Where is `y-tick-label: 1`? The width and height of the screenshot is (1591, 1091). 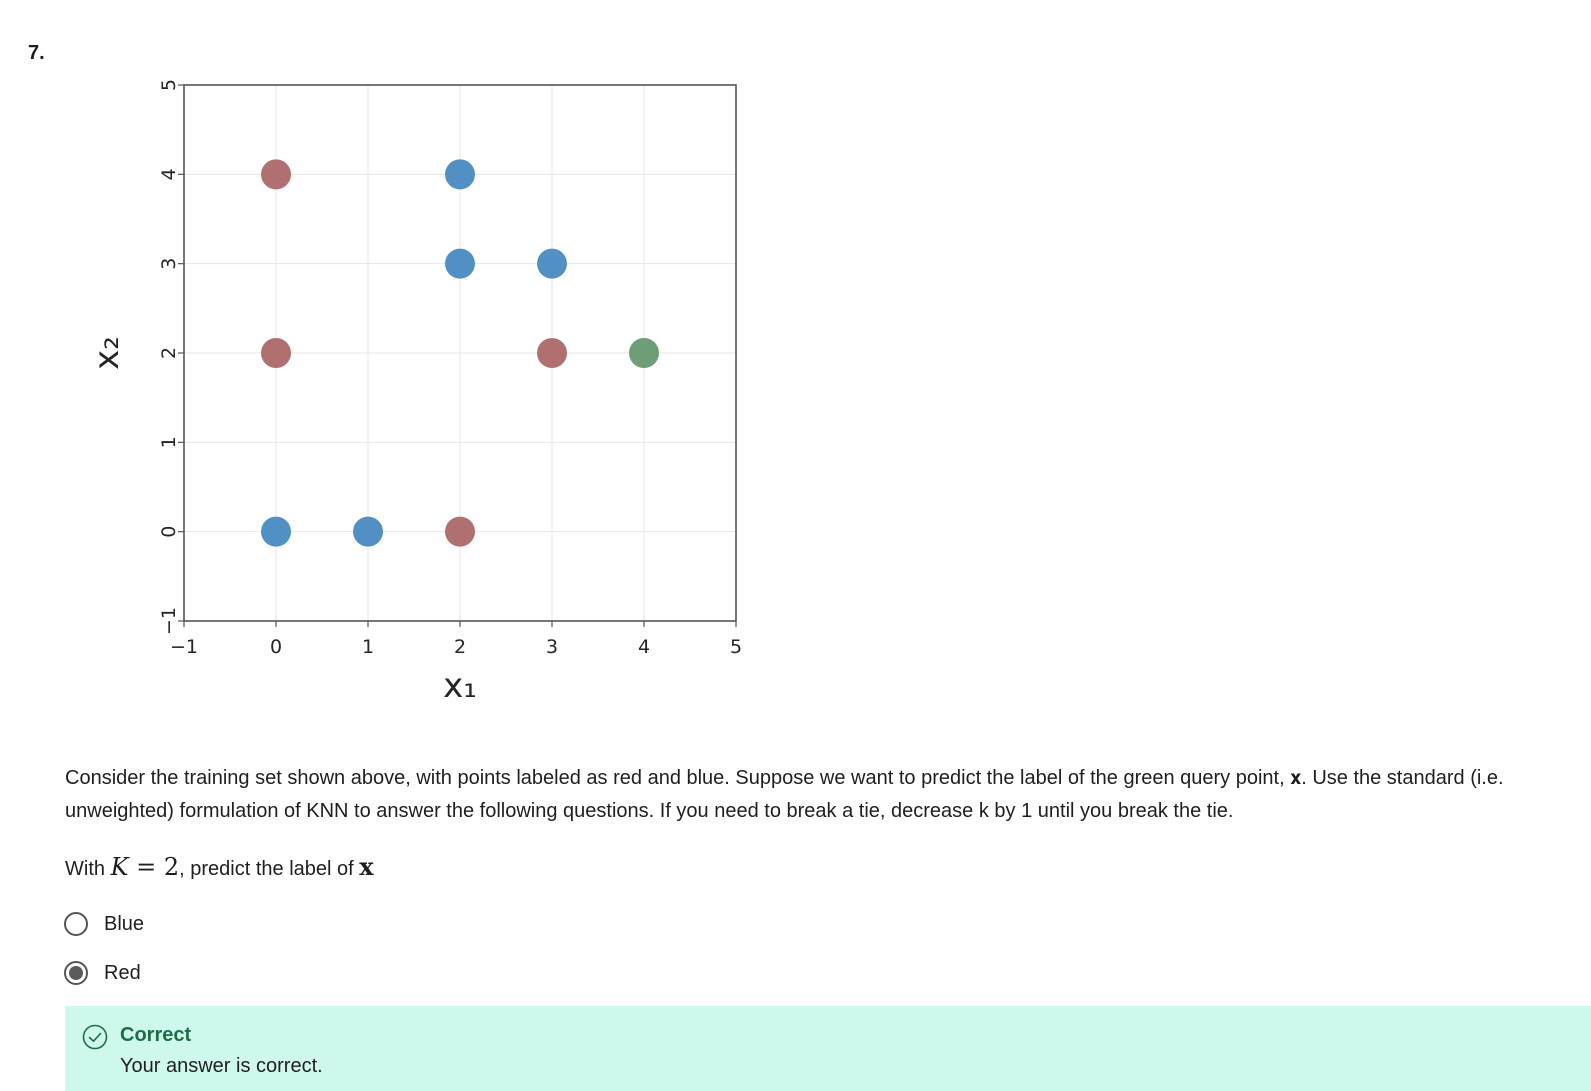
y-tick-label: 1 is located at coordinates (169, 442).